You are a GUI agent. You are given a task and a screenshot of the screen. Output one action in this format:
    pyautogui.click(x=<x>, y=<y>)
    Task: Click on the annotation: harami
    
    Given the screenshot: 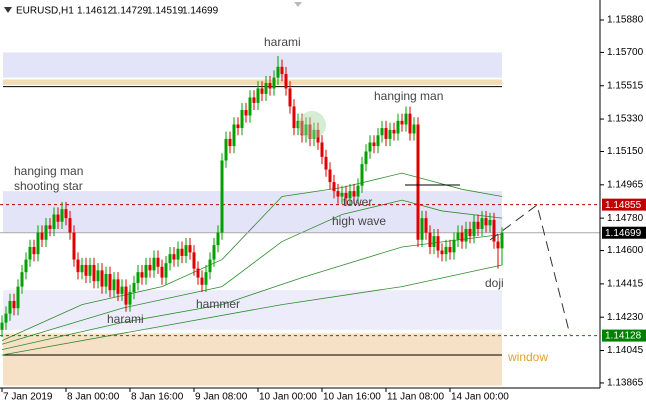 What is the action you would take?
    pyautogui.click(x=282, y=42)
    